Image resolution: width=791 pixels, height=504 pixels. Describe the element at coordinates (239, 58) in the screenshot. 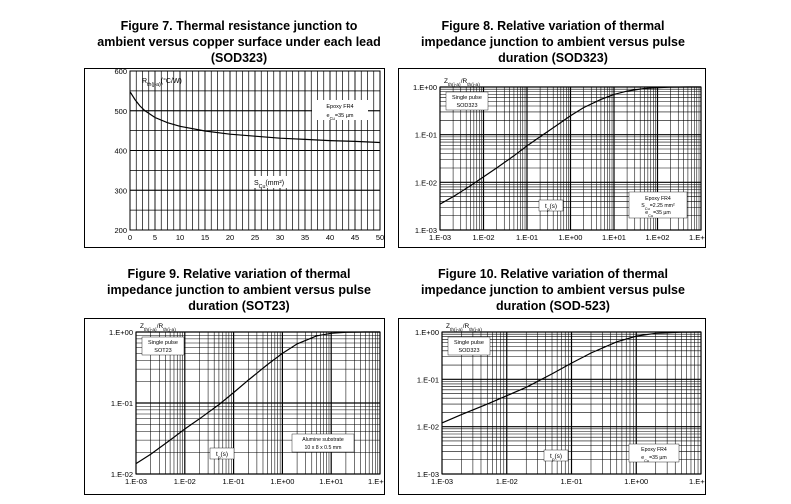

I see `caption-line: (SOD323)` at that location.